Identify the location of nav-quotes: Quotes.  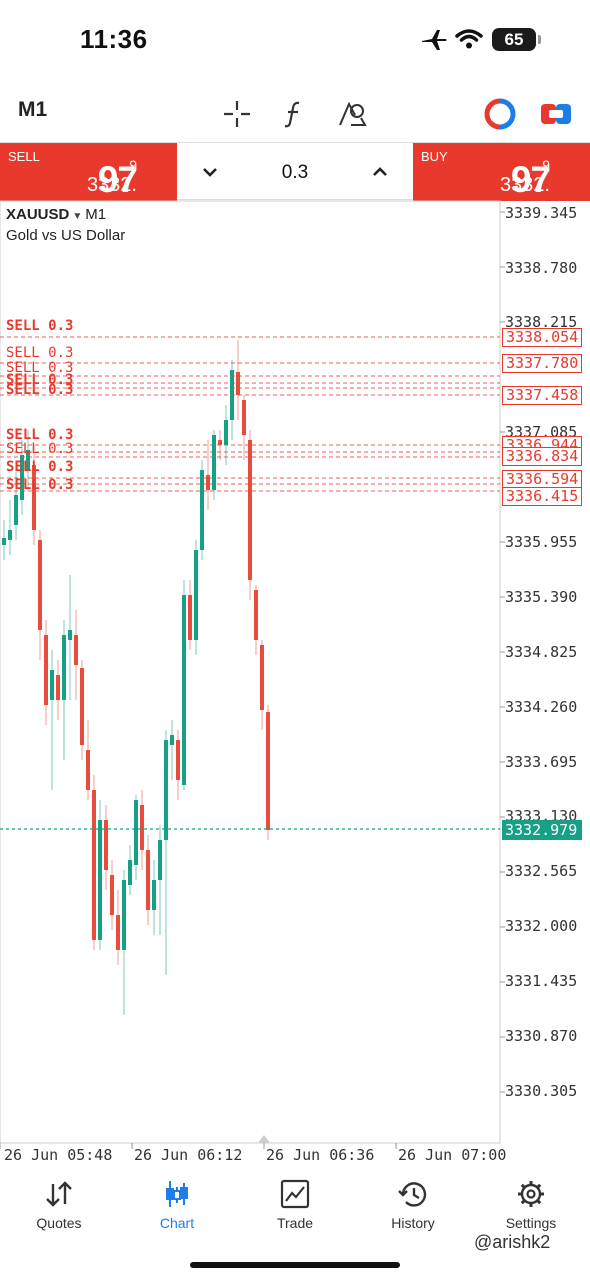
(59, 1207).